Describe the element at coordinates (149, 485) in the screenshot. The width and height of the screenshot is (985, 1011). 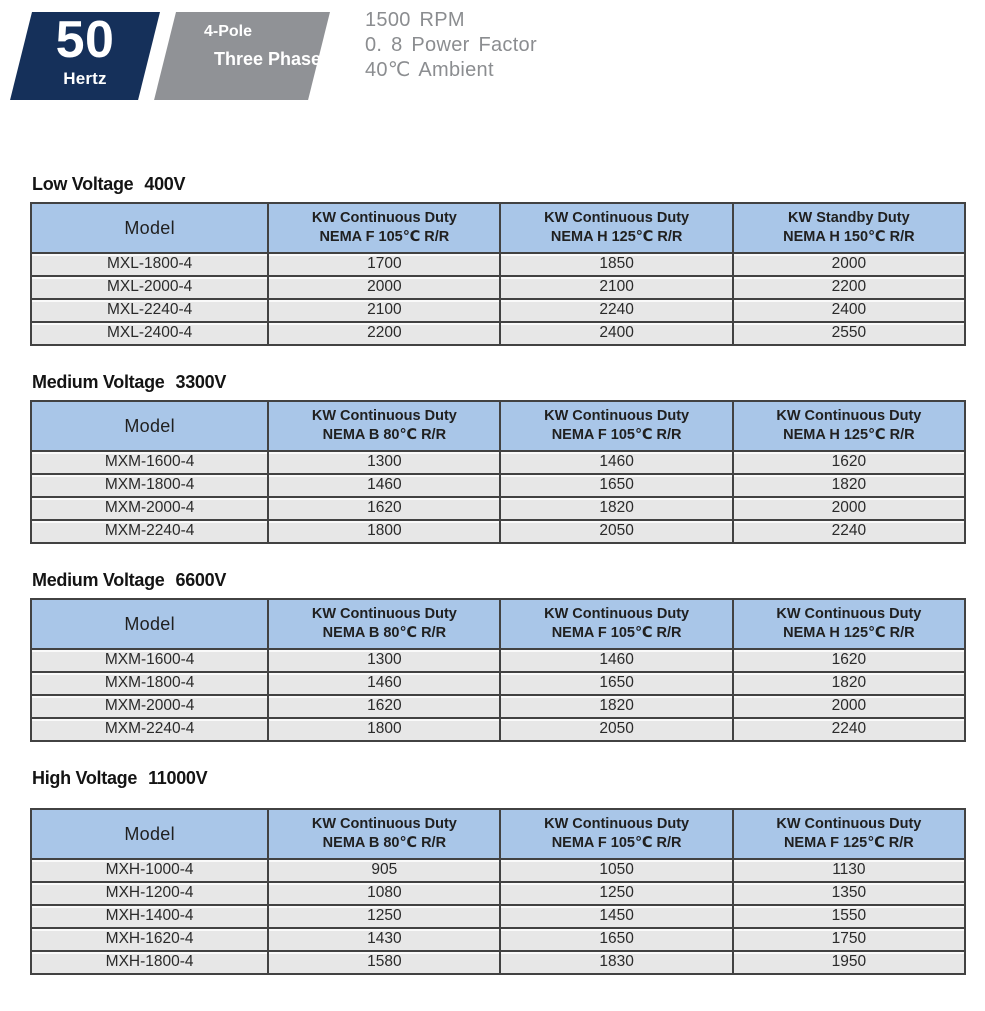
I see `model-cell: MXM-1800-4` at that location.